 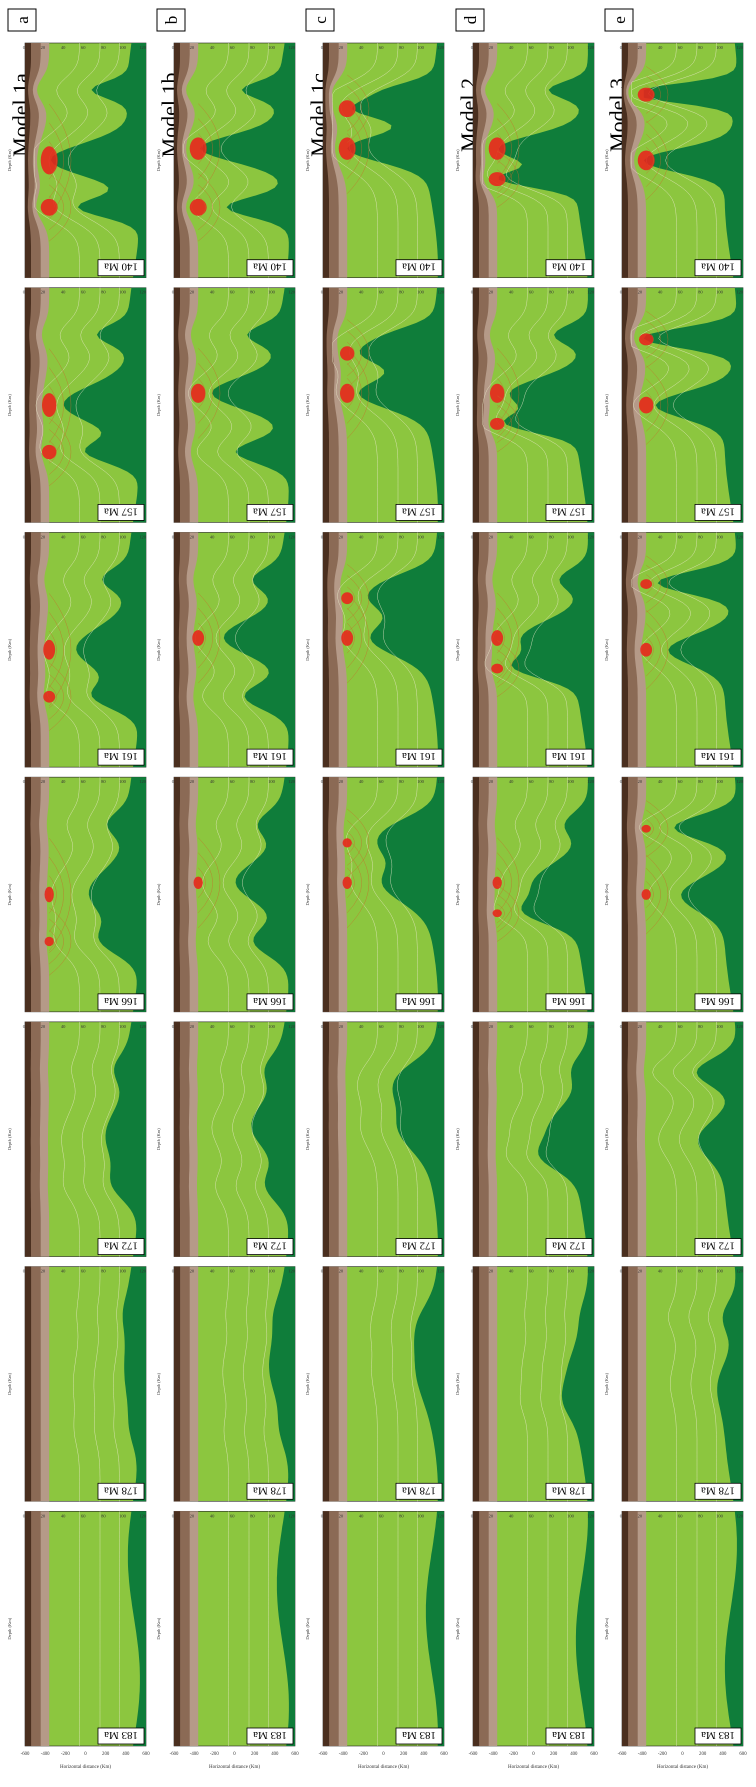 What do you see at coordinates (270, 756) in the screenshot?
I see `age-label: 161 Ma` at bounding box center [270, 756].